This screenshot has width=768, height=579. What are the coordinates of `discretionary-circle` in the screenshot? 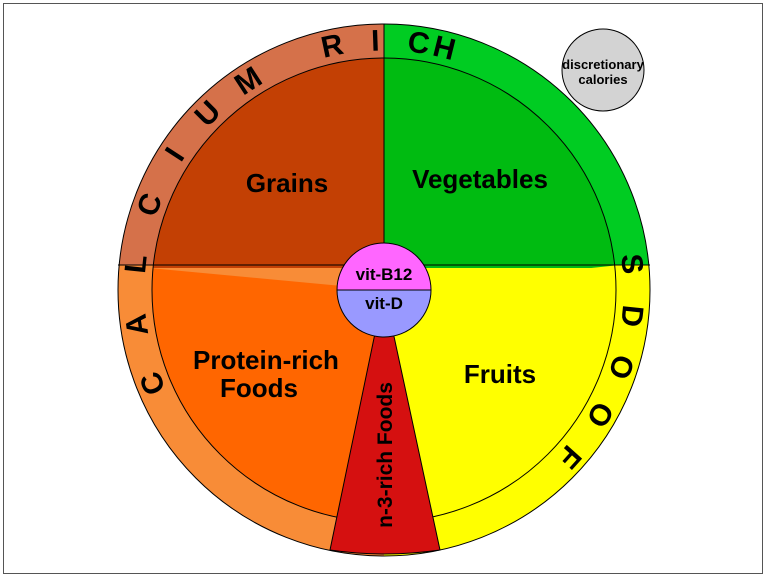 It's located at (603, 70).